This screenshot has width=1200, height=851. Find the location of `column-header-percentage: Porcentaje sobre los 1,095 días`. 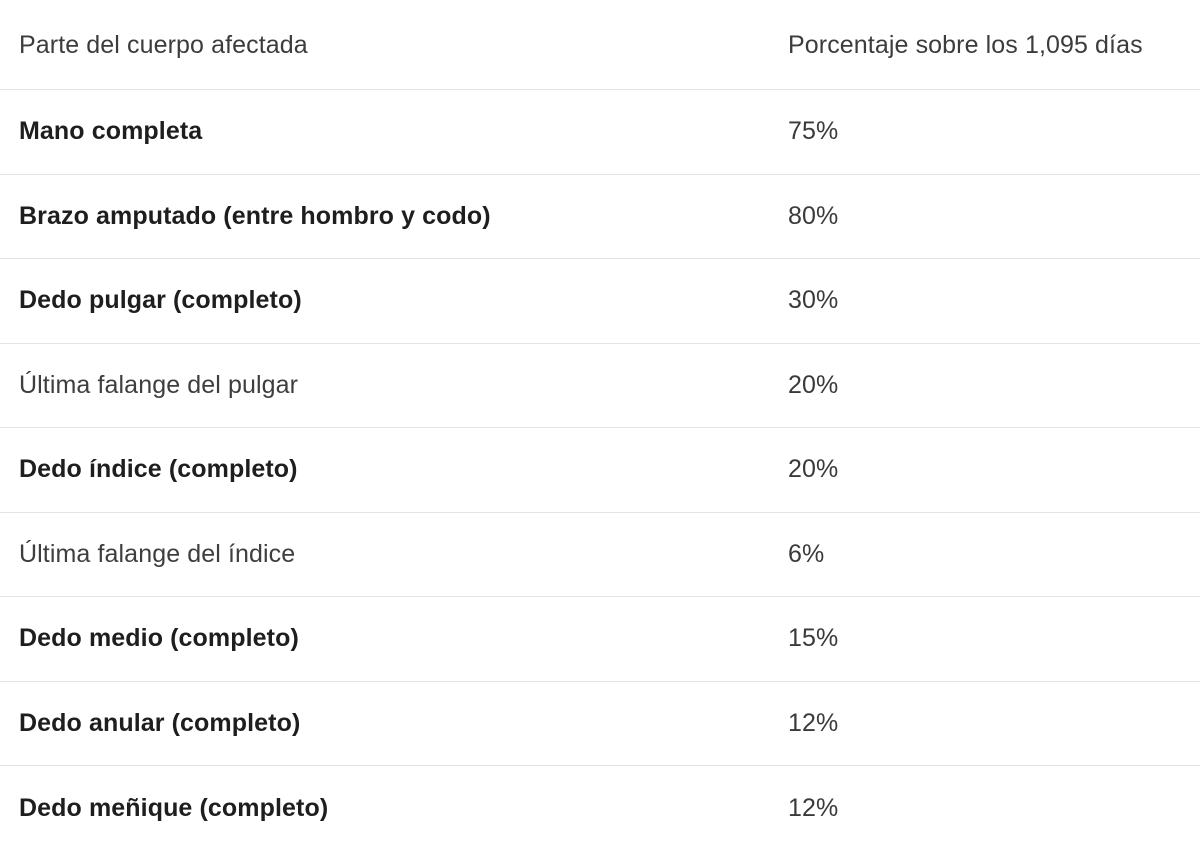

column-header-percentage: Porcentaje sobre los 1,095 días is located at coordinates (965, 45).